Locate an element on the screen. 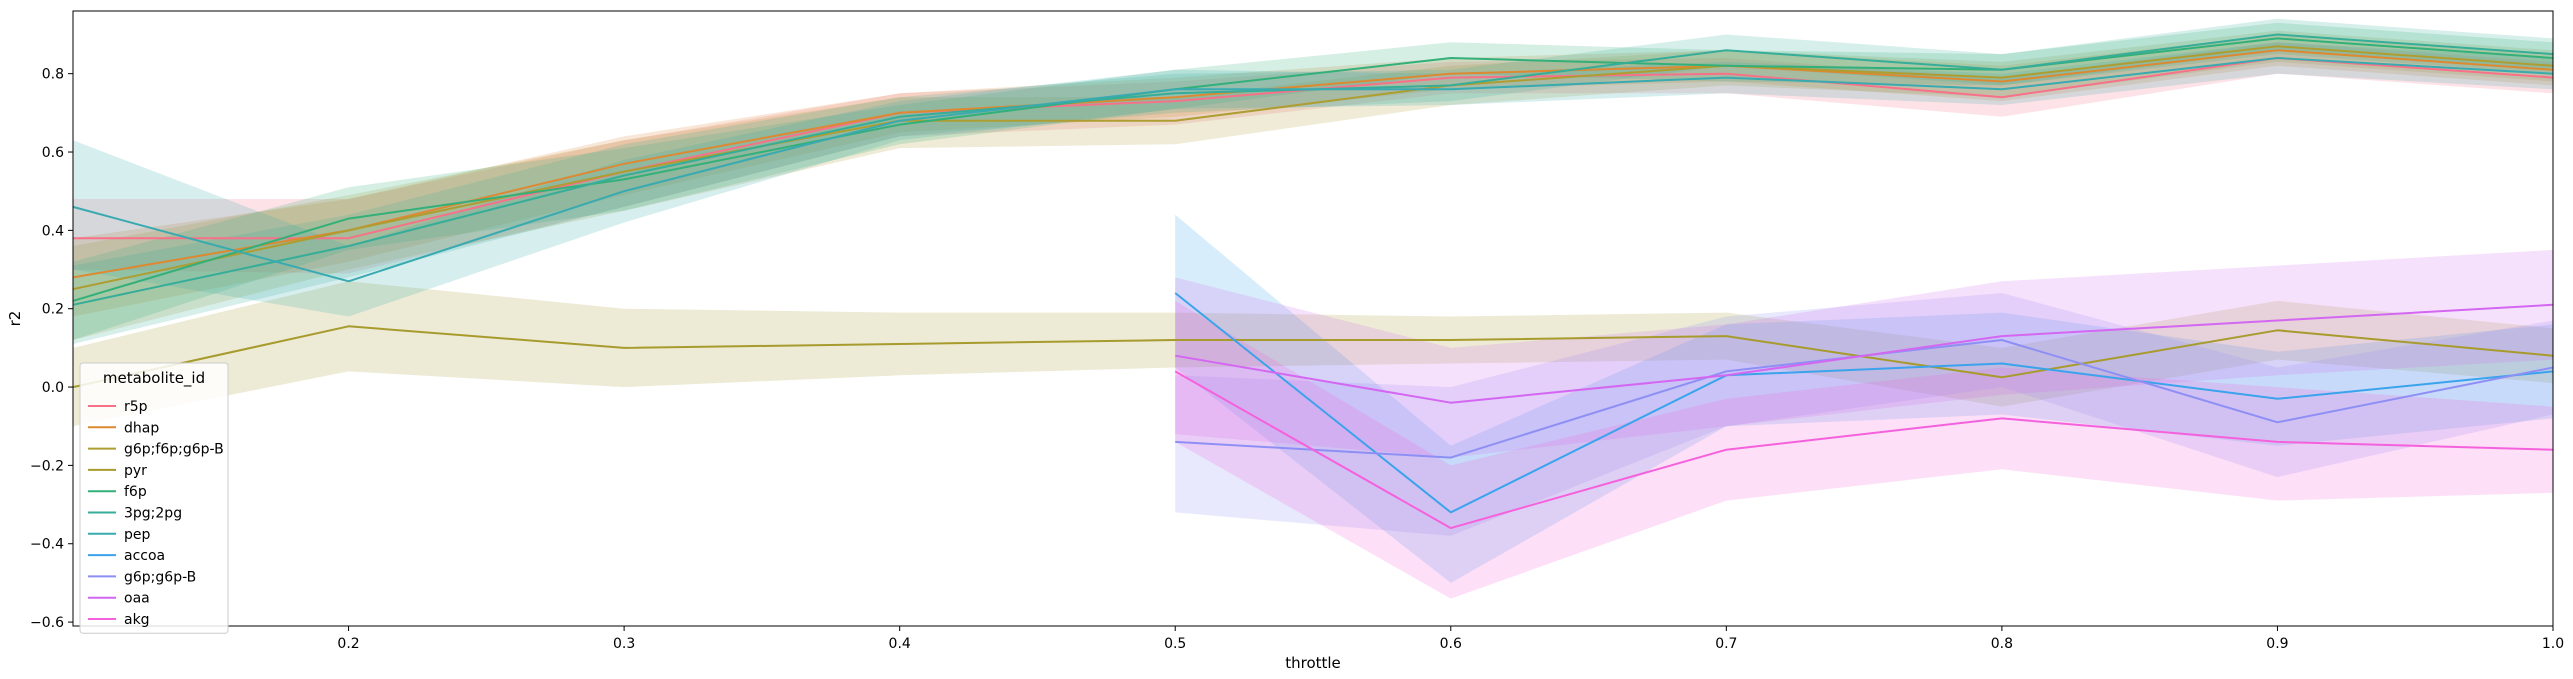 Image resolution: width=2573 pixels, height=679 pixels. x-tick-label: 0.9 is located at coordinates (2277, 644).